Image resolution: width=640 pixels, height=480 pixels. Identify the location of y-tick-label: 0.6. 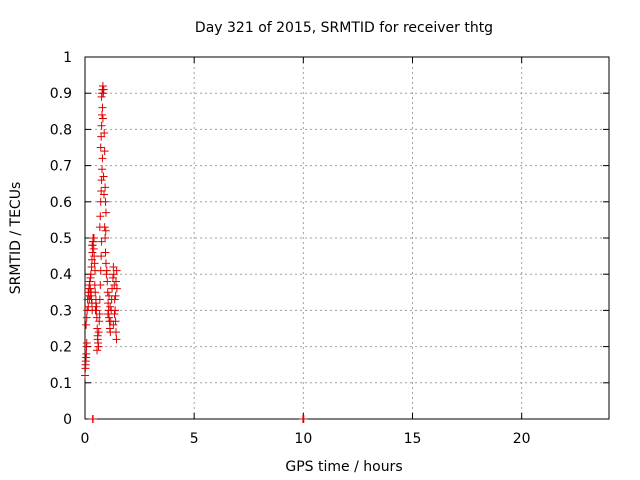
(61, 203).